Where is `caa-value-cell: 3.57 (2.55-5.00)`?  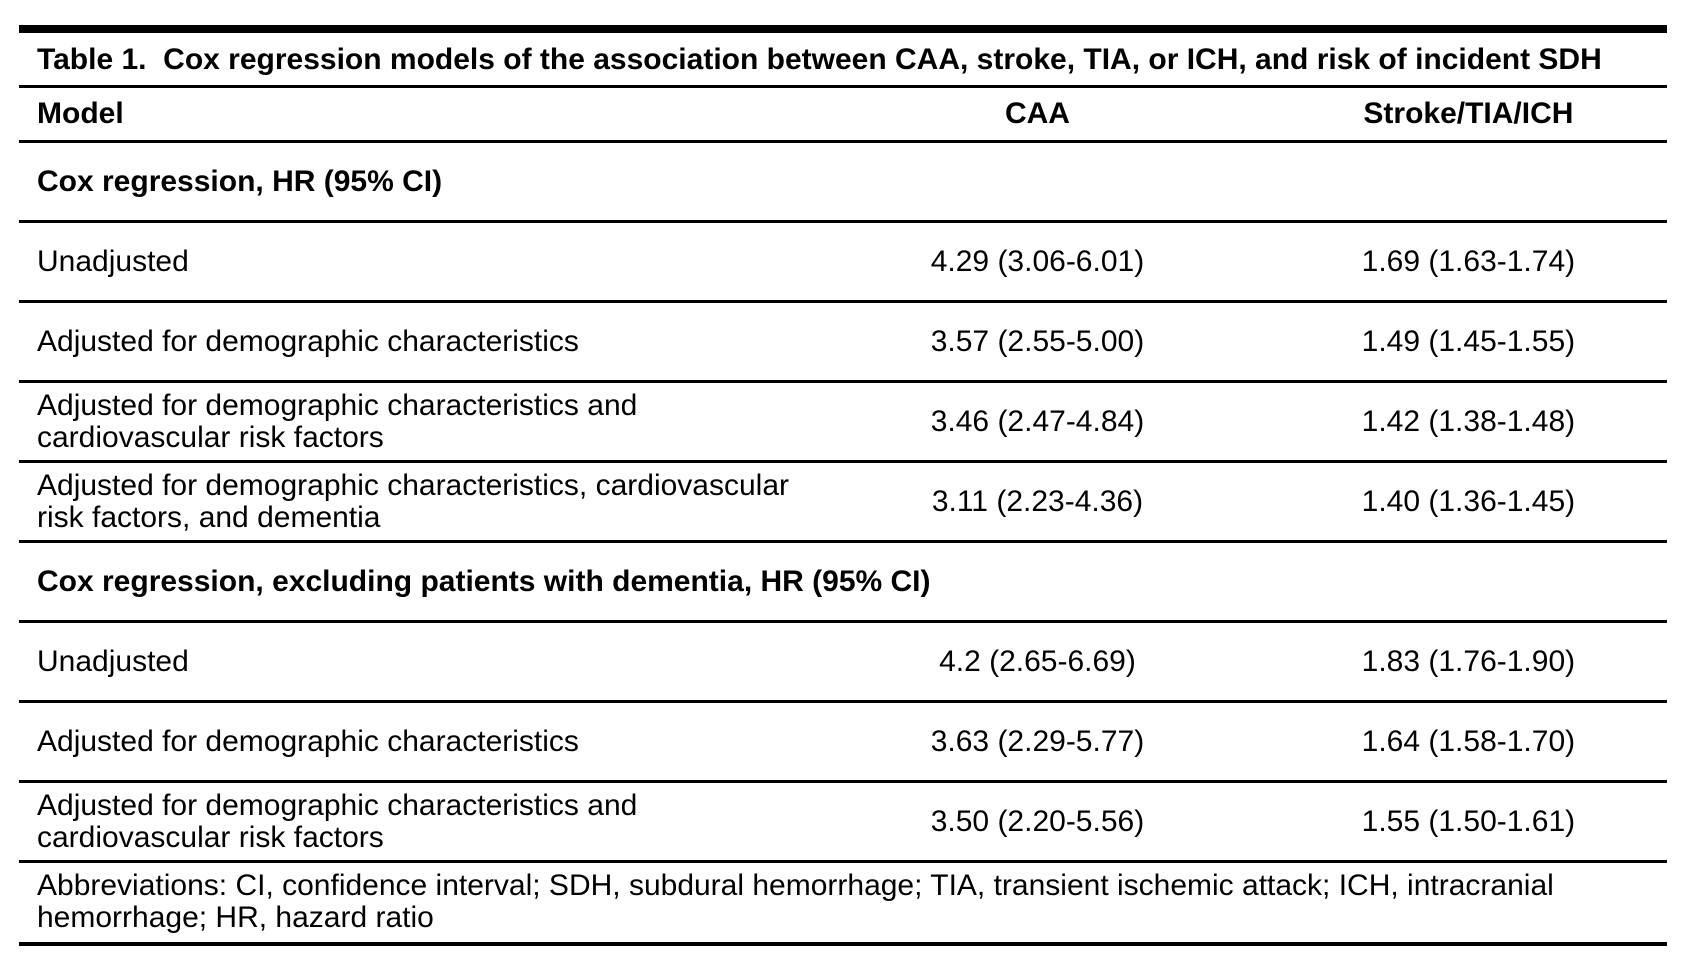
caa-value-cell: 3.57 (2.55-5.00) is located at coordinates (1037, 341).